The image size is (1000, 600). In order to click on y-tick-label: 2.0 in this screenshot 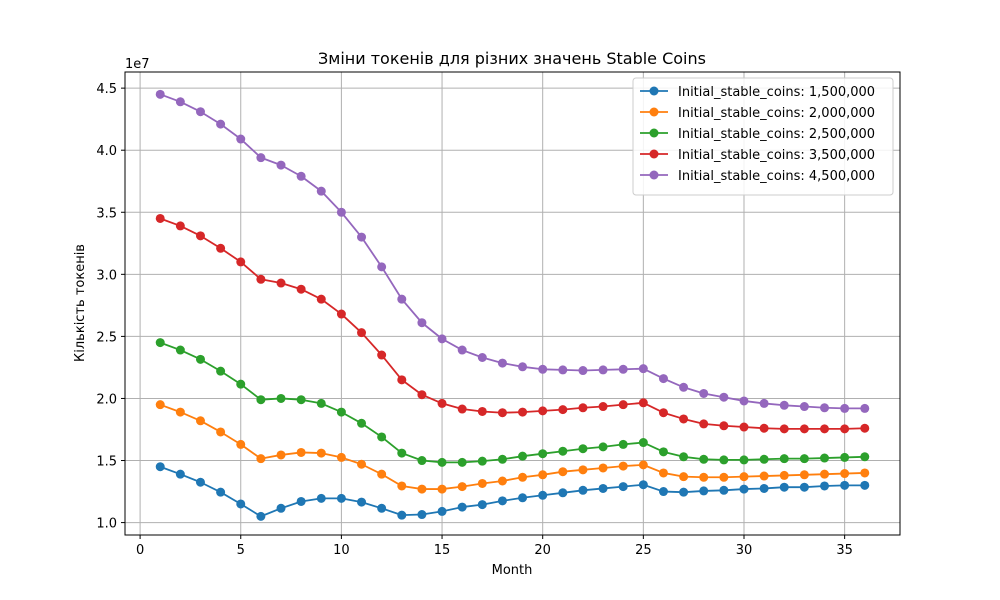, I will do `click(106, 399)`.